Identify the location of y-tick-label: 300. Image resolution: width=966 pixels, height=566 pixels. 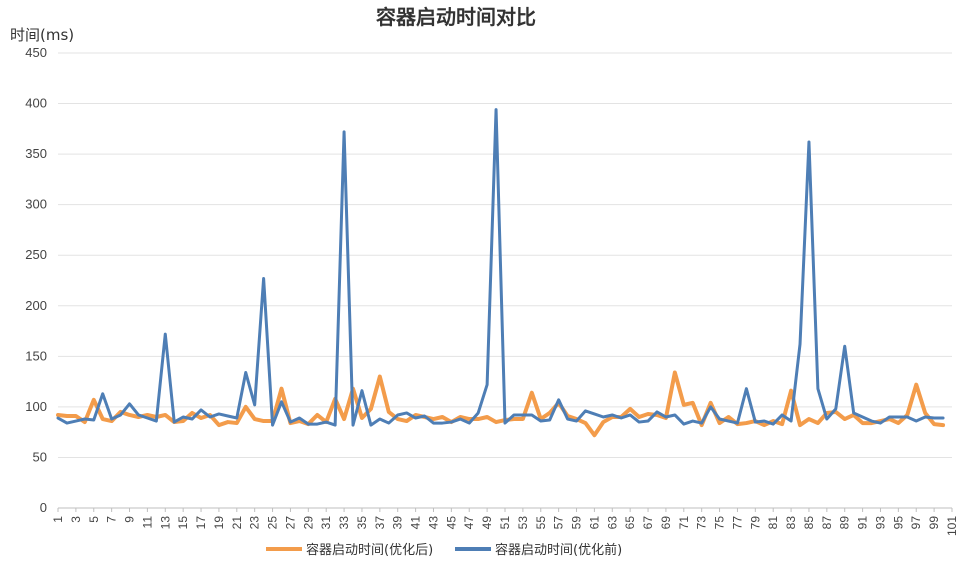
(36, 204).